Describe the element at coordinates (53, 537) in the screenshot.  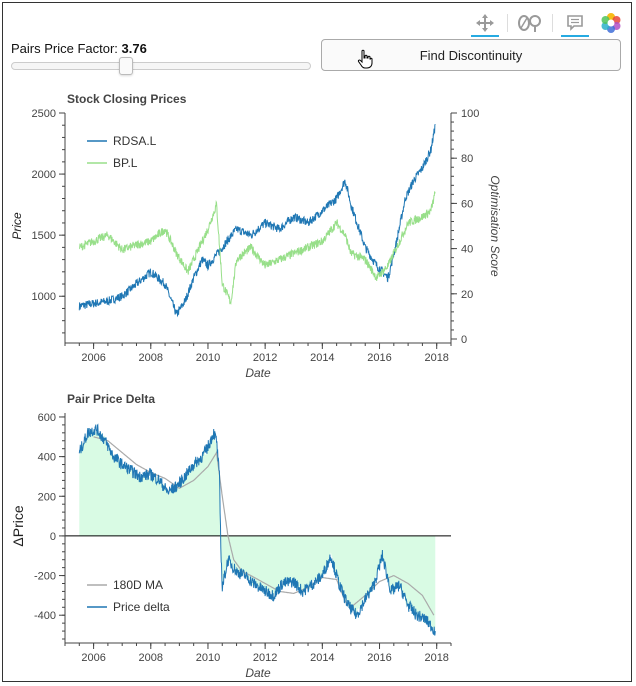
I see `y-tick-label: 0` at that location.